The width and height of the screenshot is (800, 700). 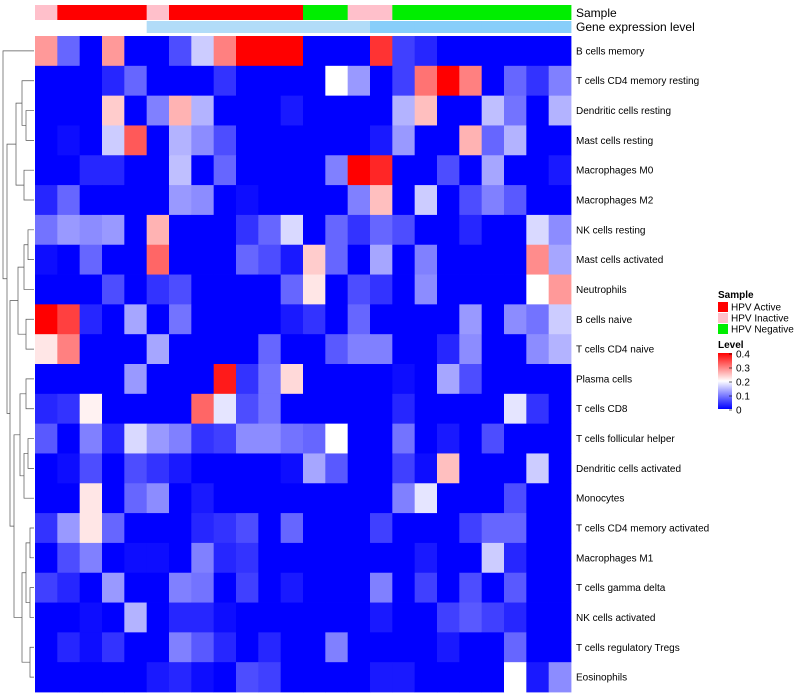 What do you see at coordinates (723, 318) in the screenshot?
I see `legend-swatch` at bounding box center [723, 318].